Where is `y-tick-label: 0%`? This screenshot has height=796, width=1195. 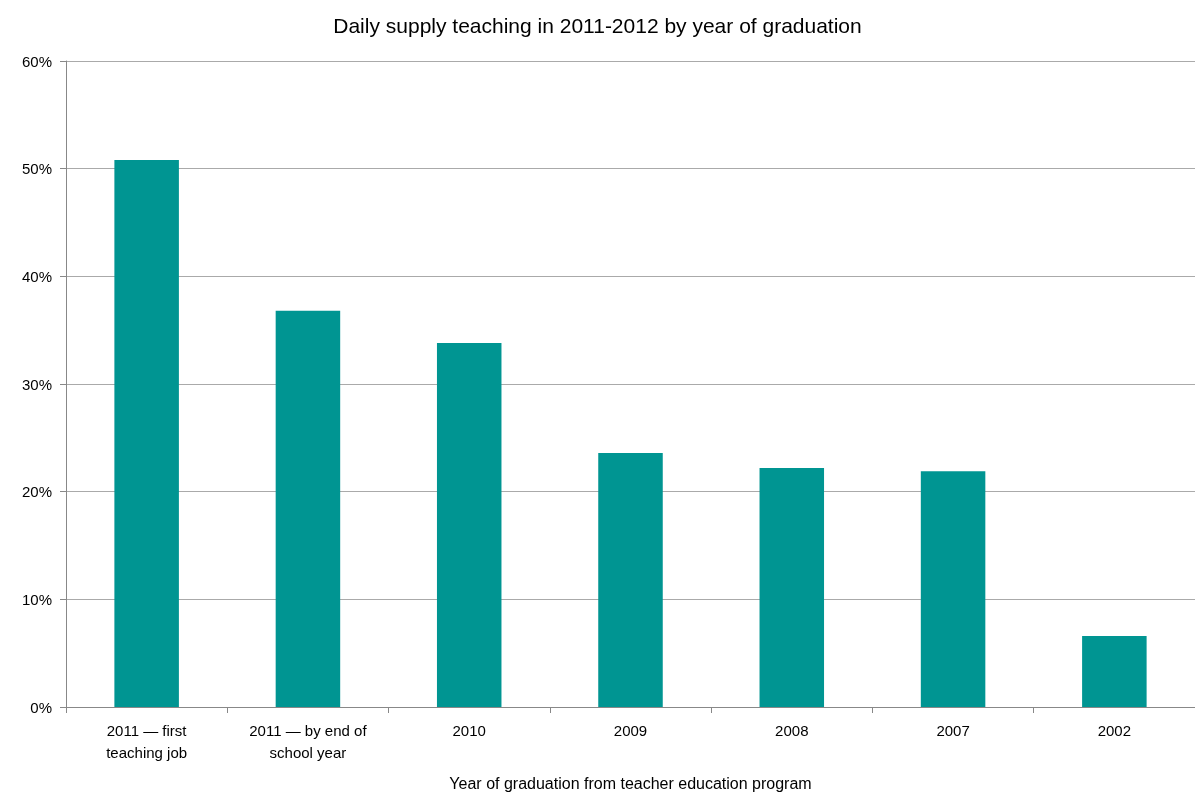 y-tick-label: 0% is located at coordinates (41, 707).